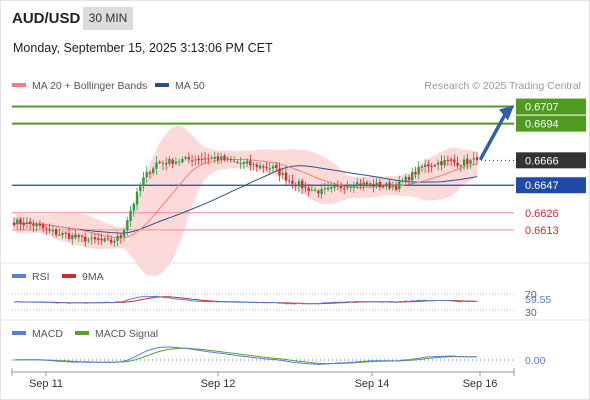 The image size is (590, 400). I want to click on timeframe-button: 30 MIN, so click(108, 18).